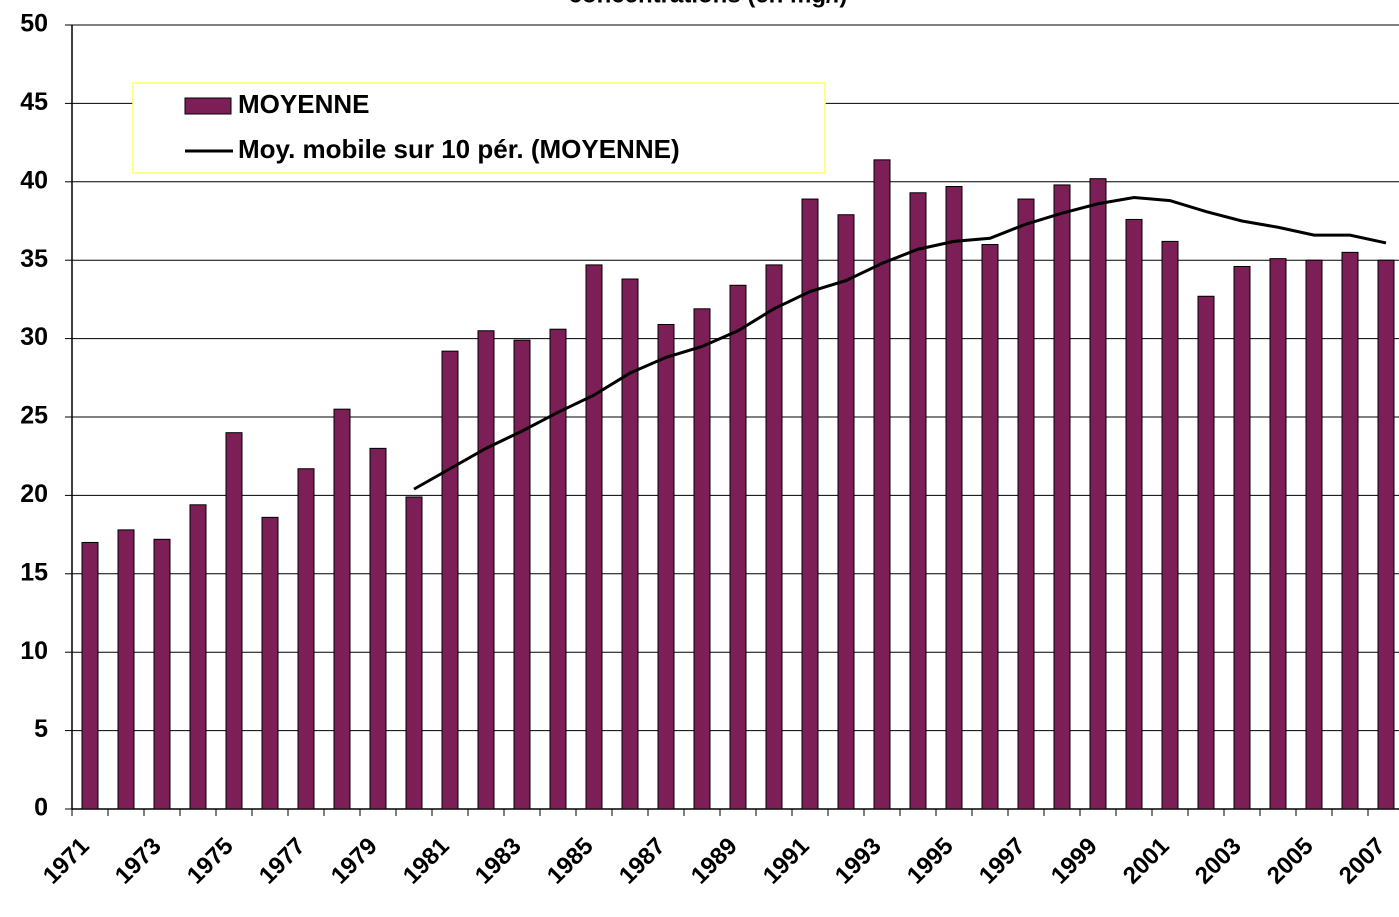  I want to click on chart-title: concentrations (en mg/l), so click(708, 4).